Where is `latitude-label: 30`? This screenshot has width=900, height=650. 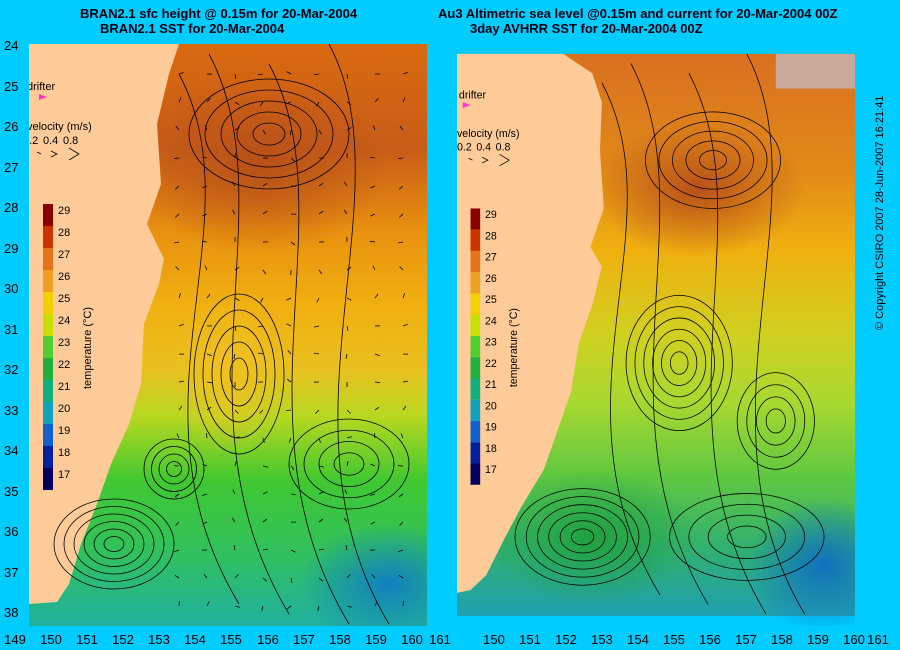
latitude-label: 30 is located at coordinates (11, 288).